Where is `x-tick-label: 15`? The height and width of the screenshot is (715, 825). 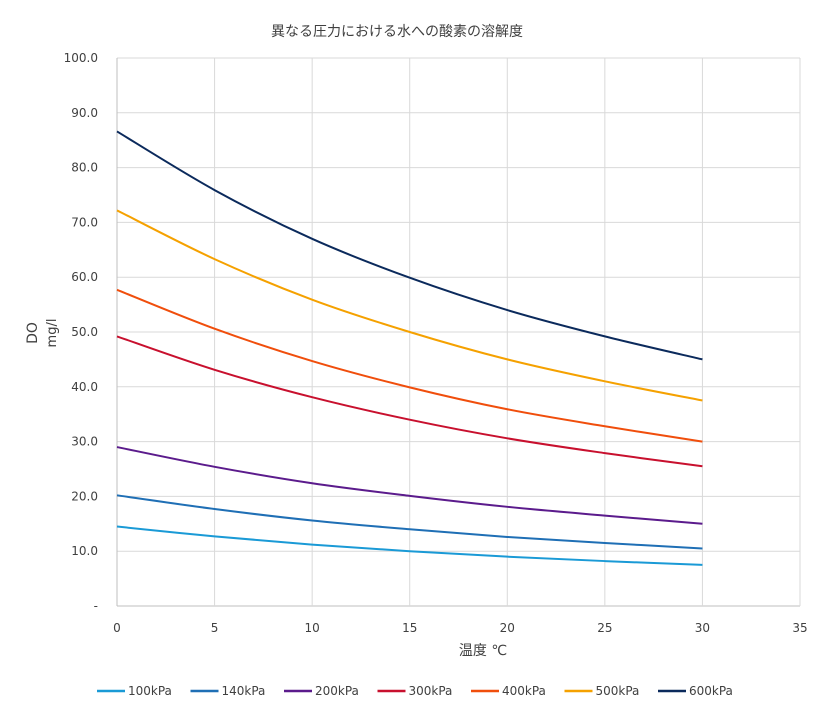 x-tick-label: 15 is located at coordinates (409, 628).